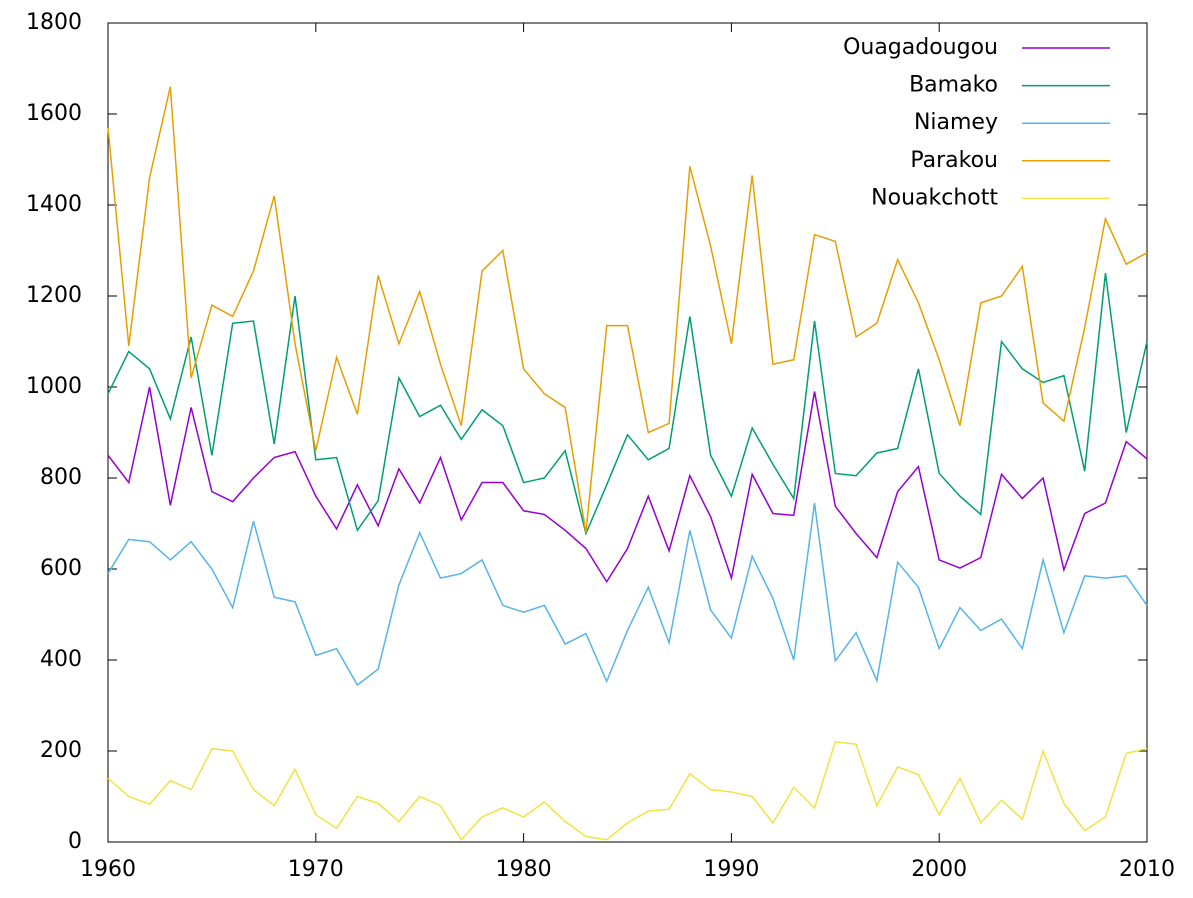 The height and width of the screenshot is (898, 1193). Describe the element at coordinates (108, 869) in the screenshot. I see `x-tick-label: 1960` at that location.